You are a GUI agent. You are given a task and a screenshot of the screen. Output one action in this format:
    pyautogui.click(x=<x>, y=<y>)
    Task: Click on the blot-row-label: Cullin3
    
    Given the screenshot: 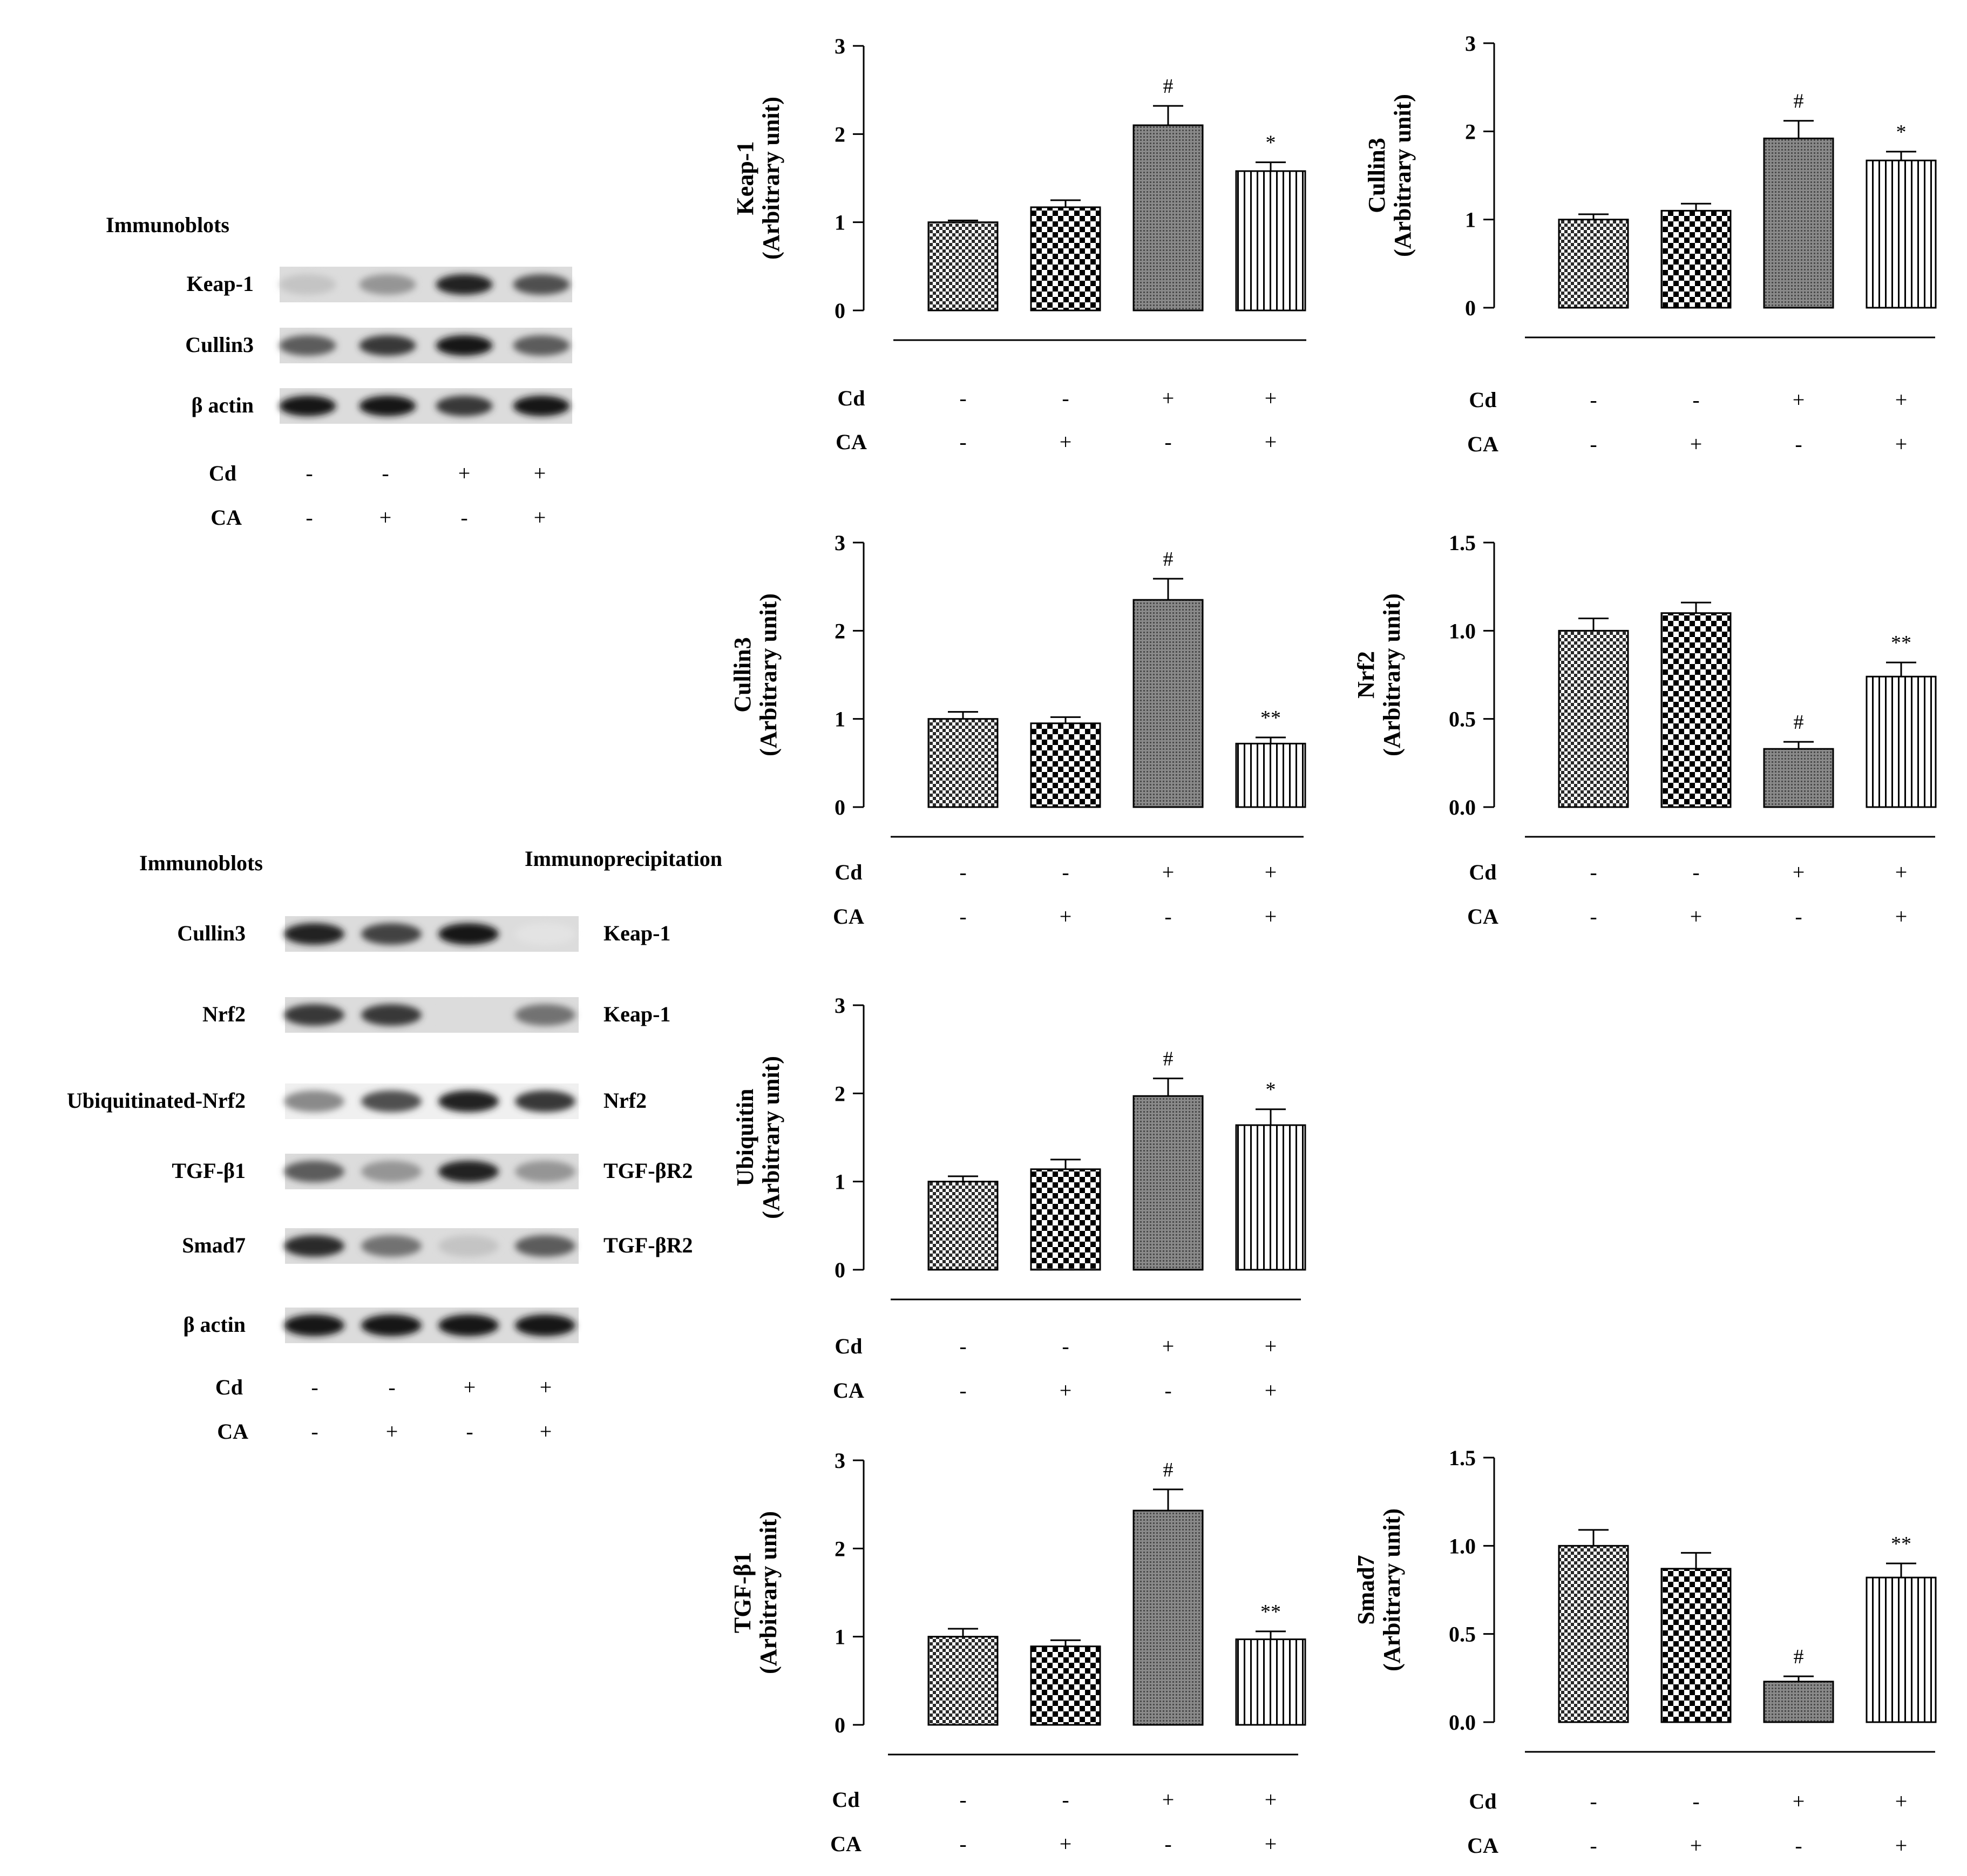 What is the action you would take?
    pyautogui.click(x=219, y=345)
    